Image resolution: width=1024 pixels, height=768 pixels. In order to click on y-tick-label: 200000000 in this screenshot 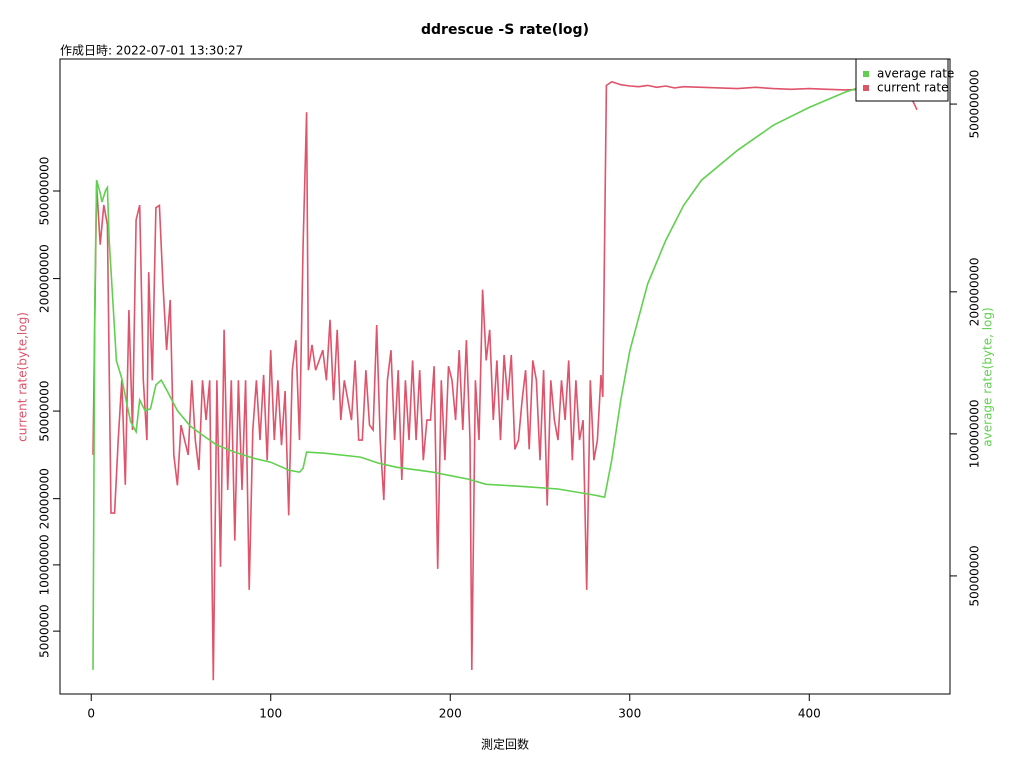, I will do `click(45, 278)`.